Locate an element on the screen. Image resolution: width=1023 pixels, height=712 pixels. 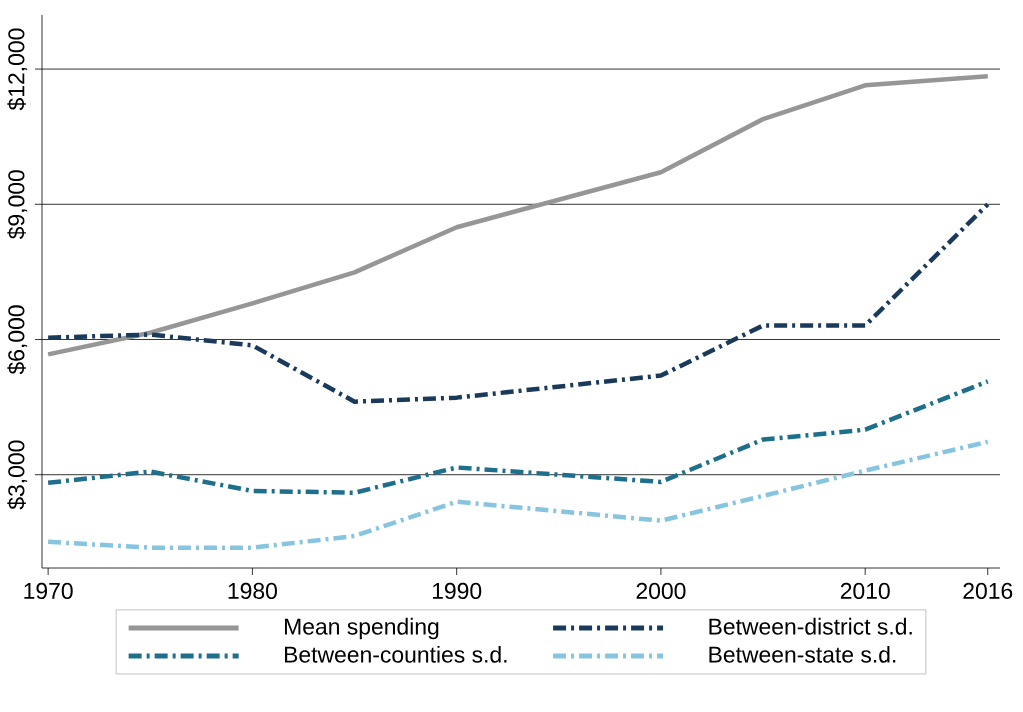
x-tick-label: 2000 is located at coordinates (661, 591).